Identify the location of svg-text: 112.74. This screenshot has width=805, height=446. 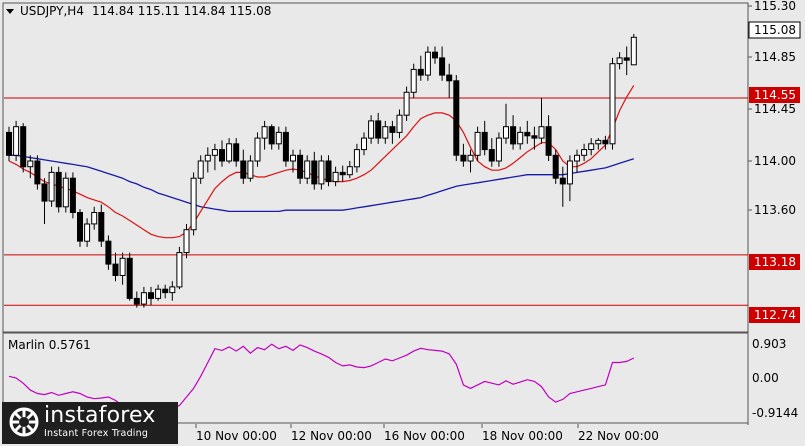
(775, 315).